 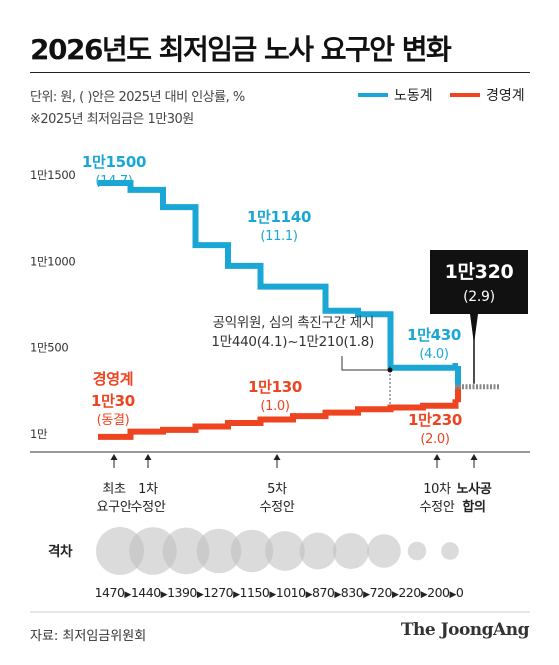 I want to click on gap-value-0: 1470, so click(x=110, y=592).